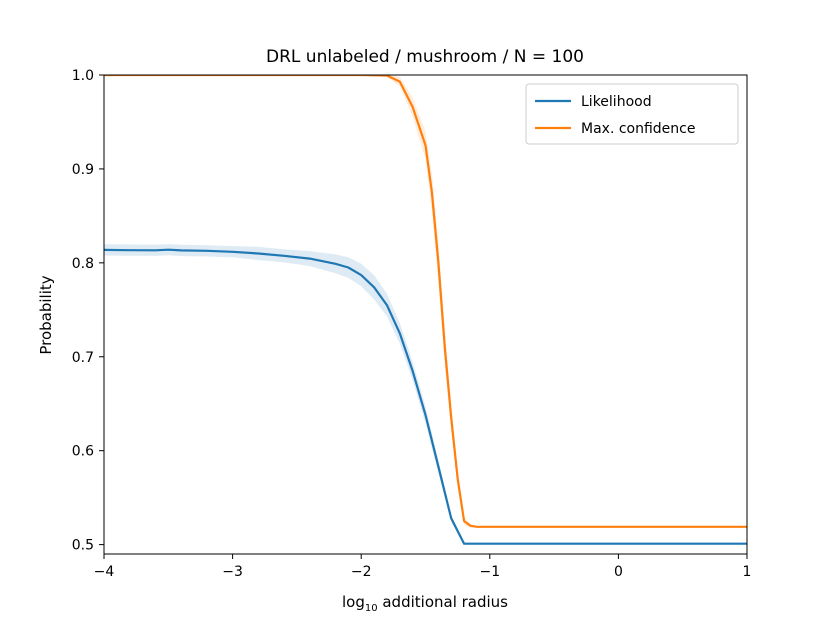 The image size is (830, 623). What do you see at coordinates (83, 170) in the screenshot?
I see `y-tick-label: 0.9` at bounding box center [83, 170].